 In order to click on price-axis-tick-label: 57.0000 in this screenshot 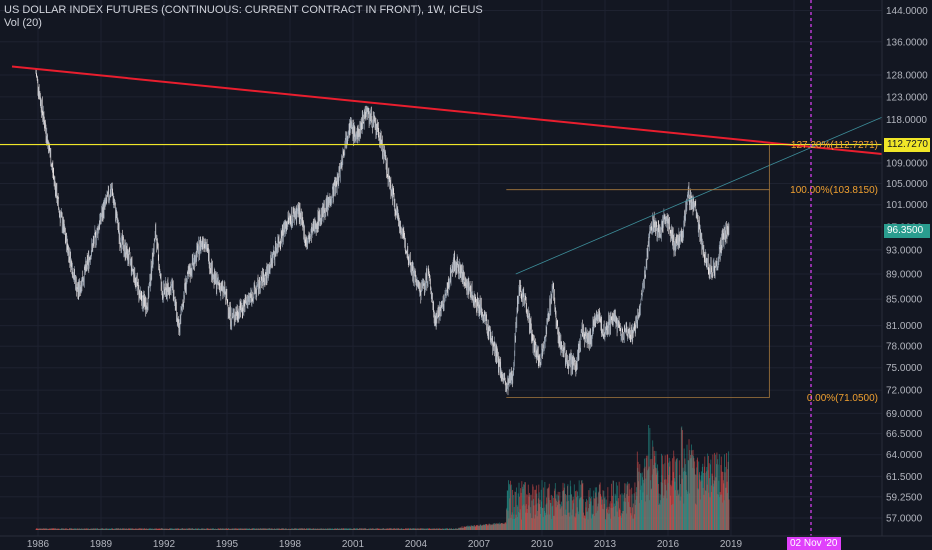, I will do `click(904, 519)`.